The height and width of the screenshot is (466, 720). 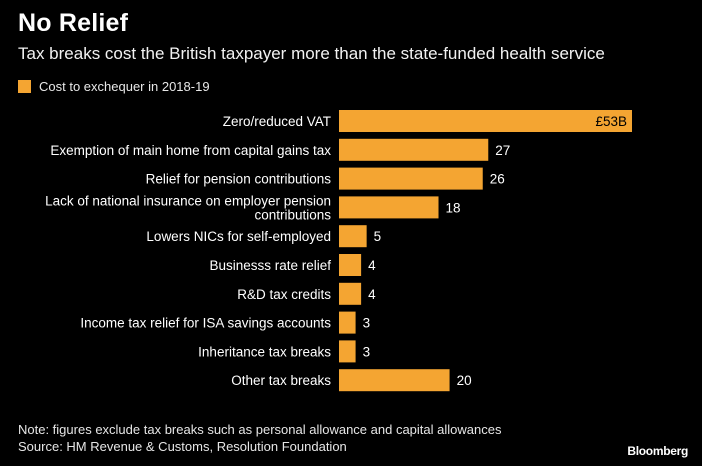 What do you see at coordinates (270, 265) in the screenshot?
I see `category-label: Businesss rate relief` at bounding box center [270, 265].